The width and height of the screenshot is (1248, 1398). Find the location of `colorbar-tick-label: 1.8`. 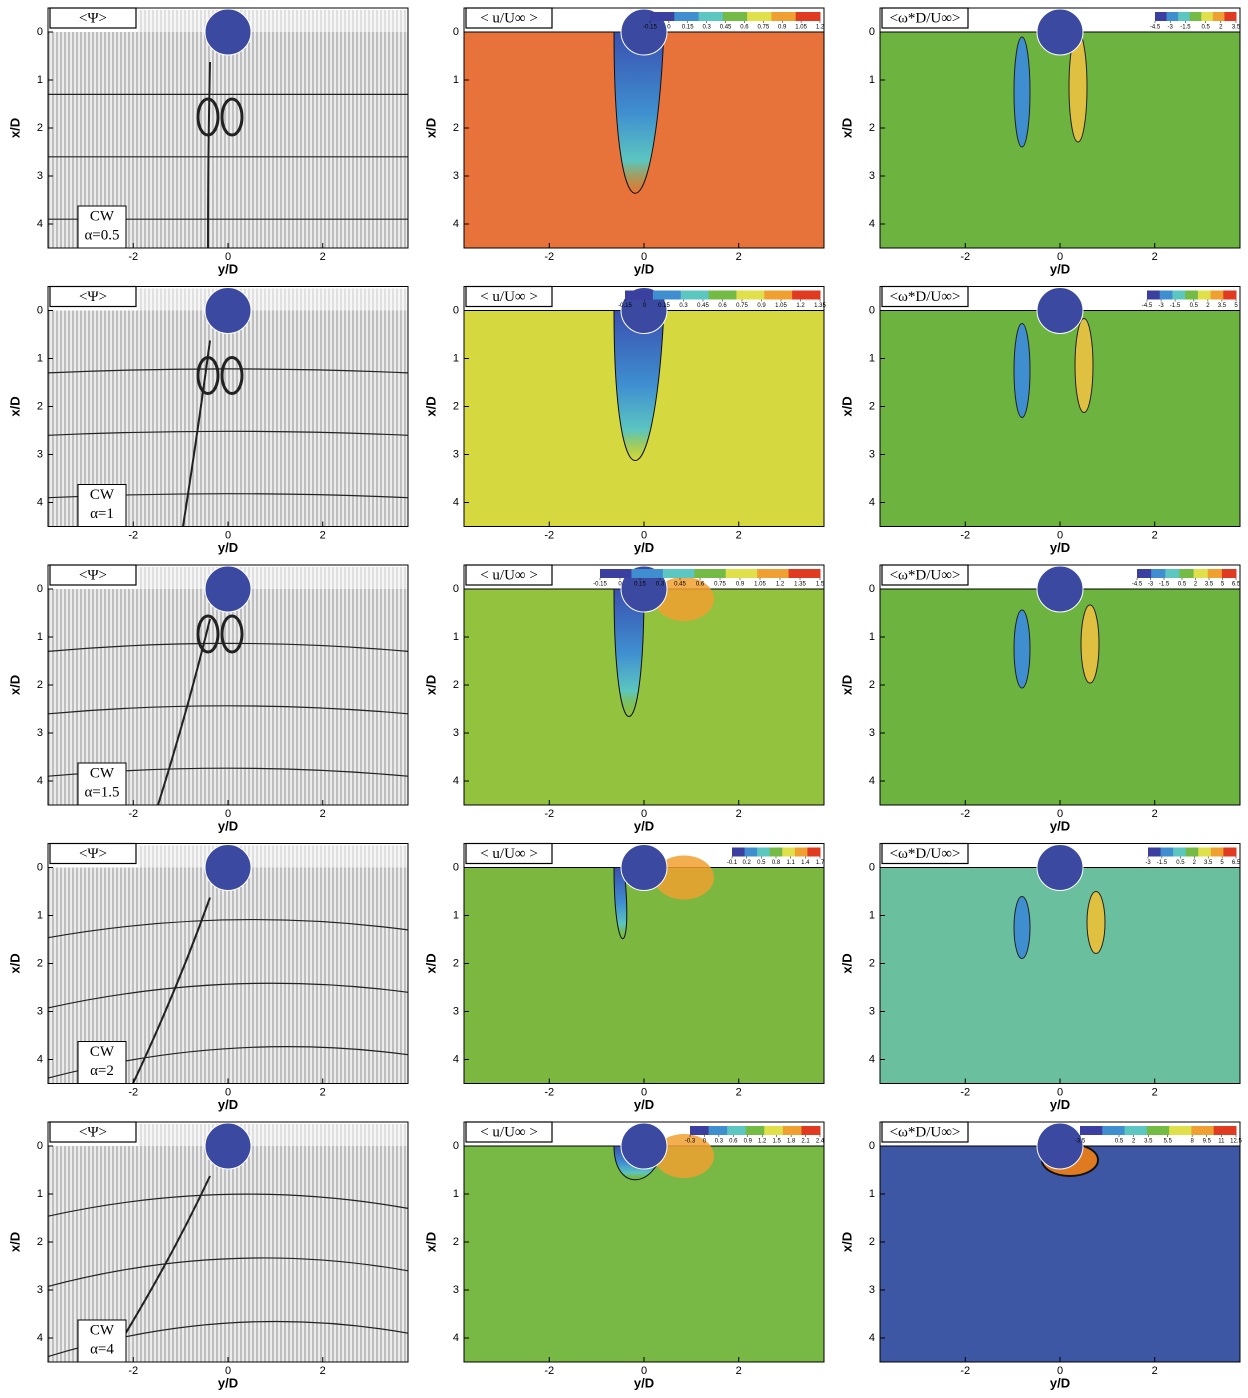

colorbar-tick-label: 1.8 is located at coordinates (791, 1142).